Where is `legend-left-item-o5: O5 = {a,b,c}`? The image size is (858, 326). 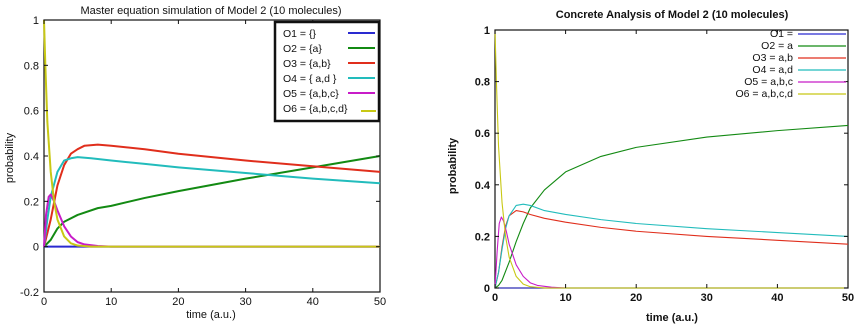
legend-left-item-o5: O5 = {a,b,c} is located at coordinates (329, 94).